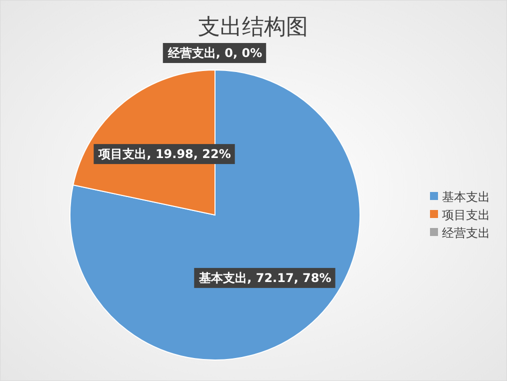  Describe the element at coordinates (215, 53) in the screenshot. I see `text: 经营支出, 0, 0%` at that location.